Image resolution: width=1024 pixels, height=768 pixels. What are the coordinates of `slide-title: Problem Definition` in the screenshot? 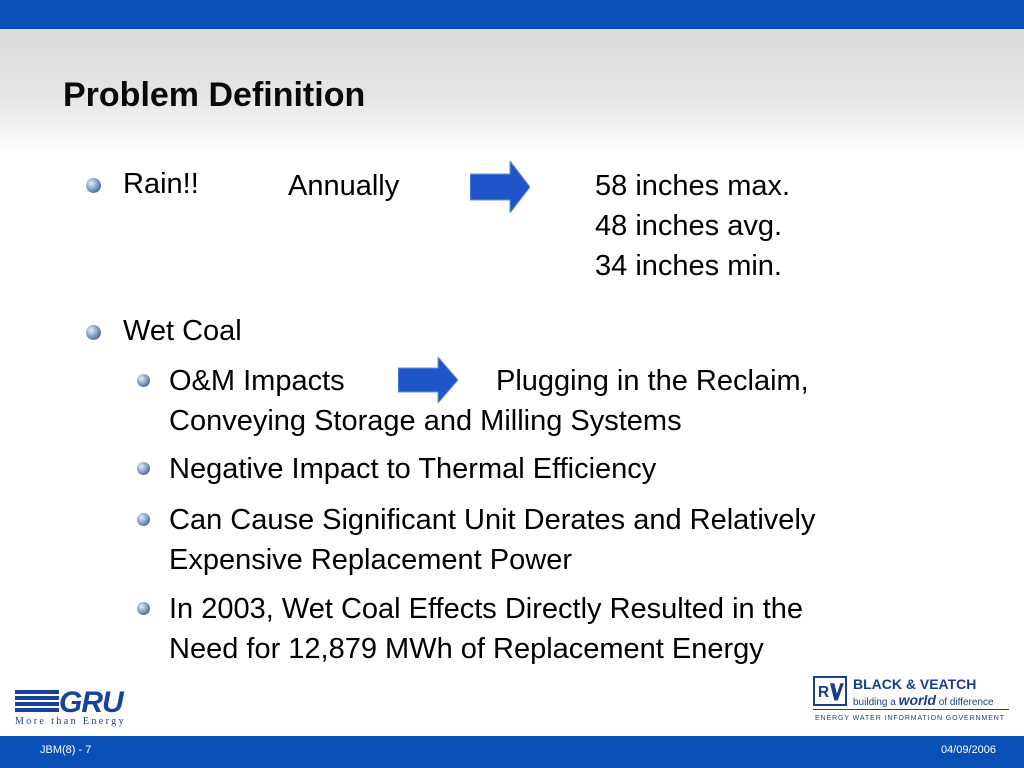 It's located at (214, 95).